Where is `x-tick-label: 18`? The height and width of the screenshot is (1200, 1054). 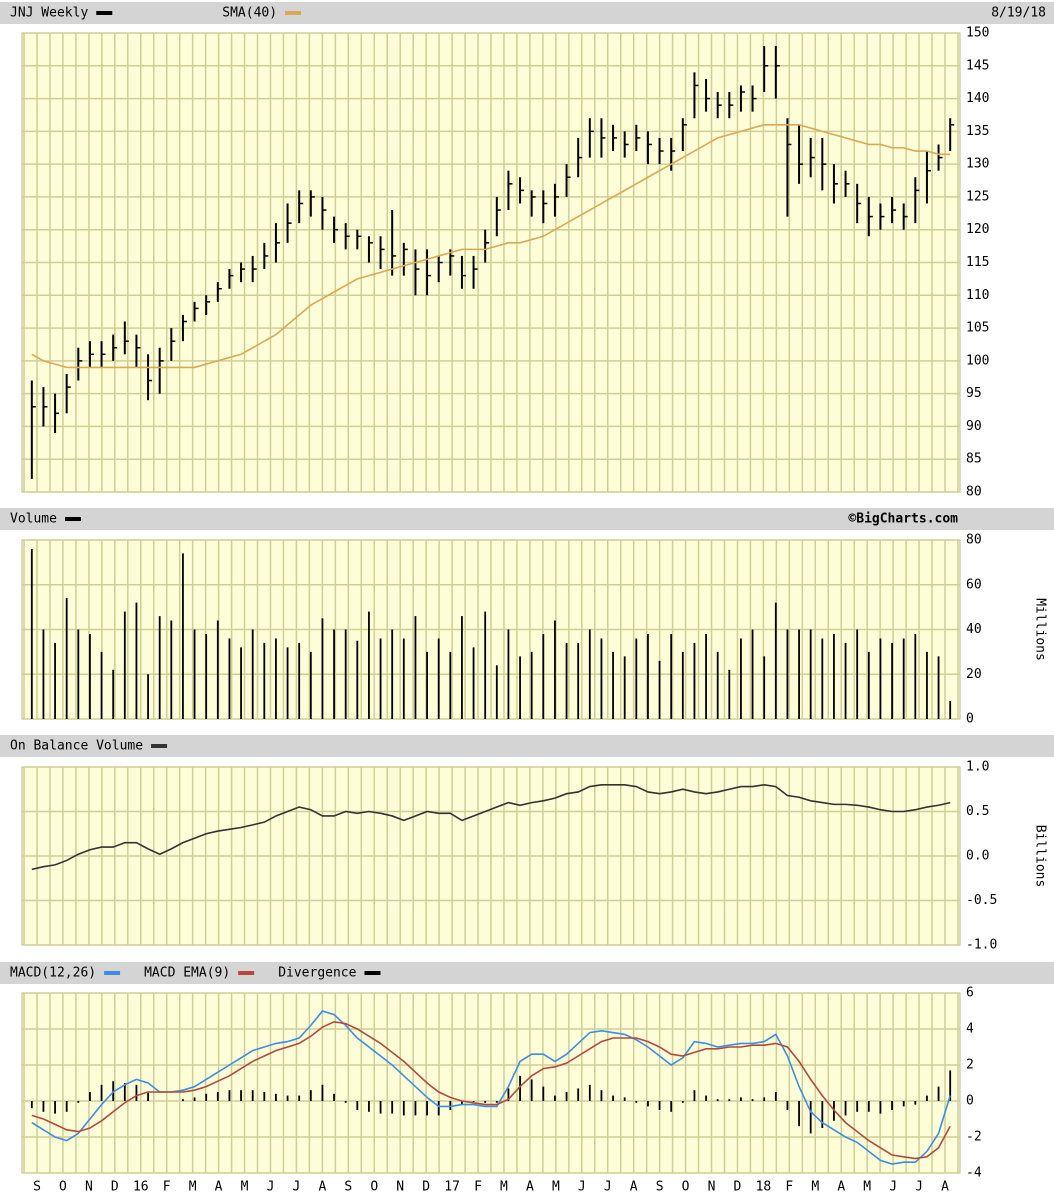 x-tick-label: 18 is located at coordinates (764, 1187).